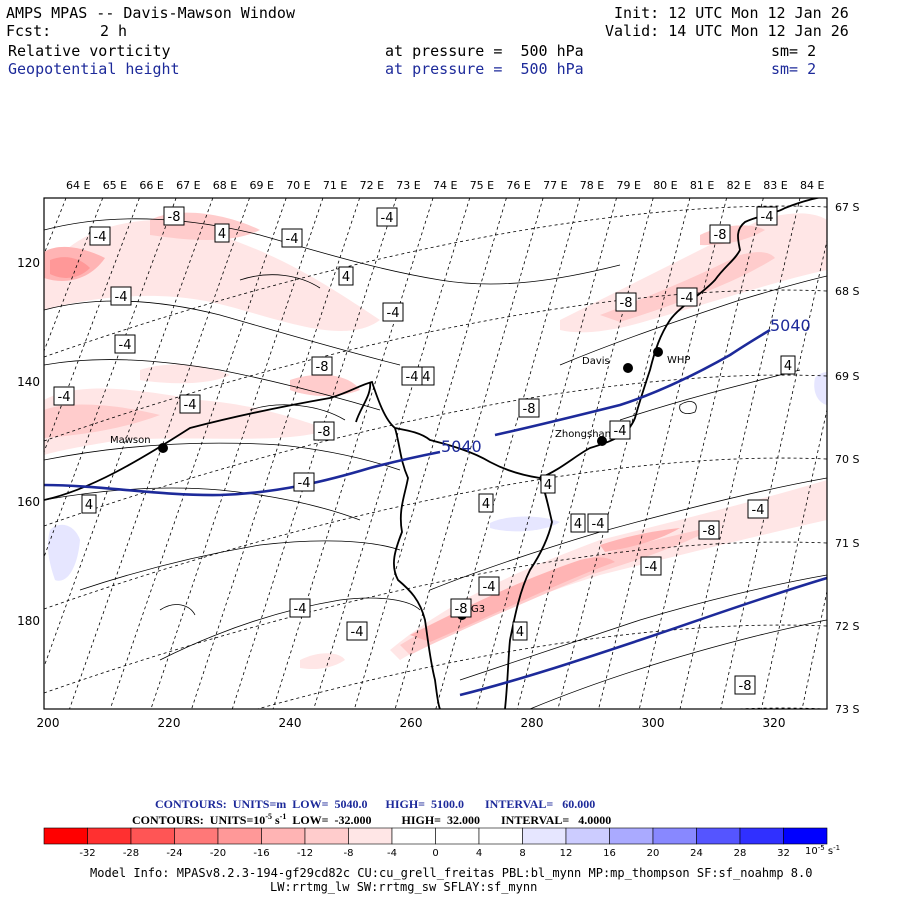  Describe the element at coordinates (163, 448) in the screenshot. I see `station-mawson` at that location.